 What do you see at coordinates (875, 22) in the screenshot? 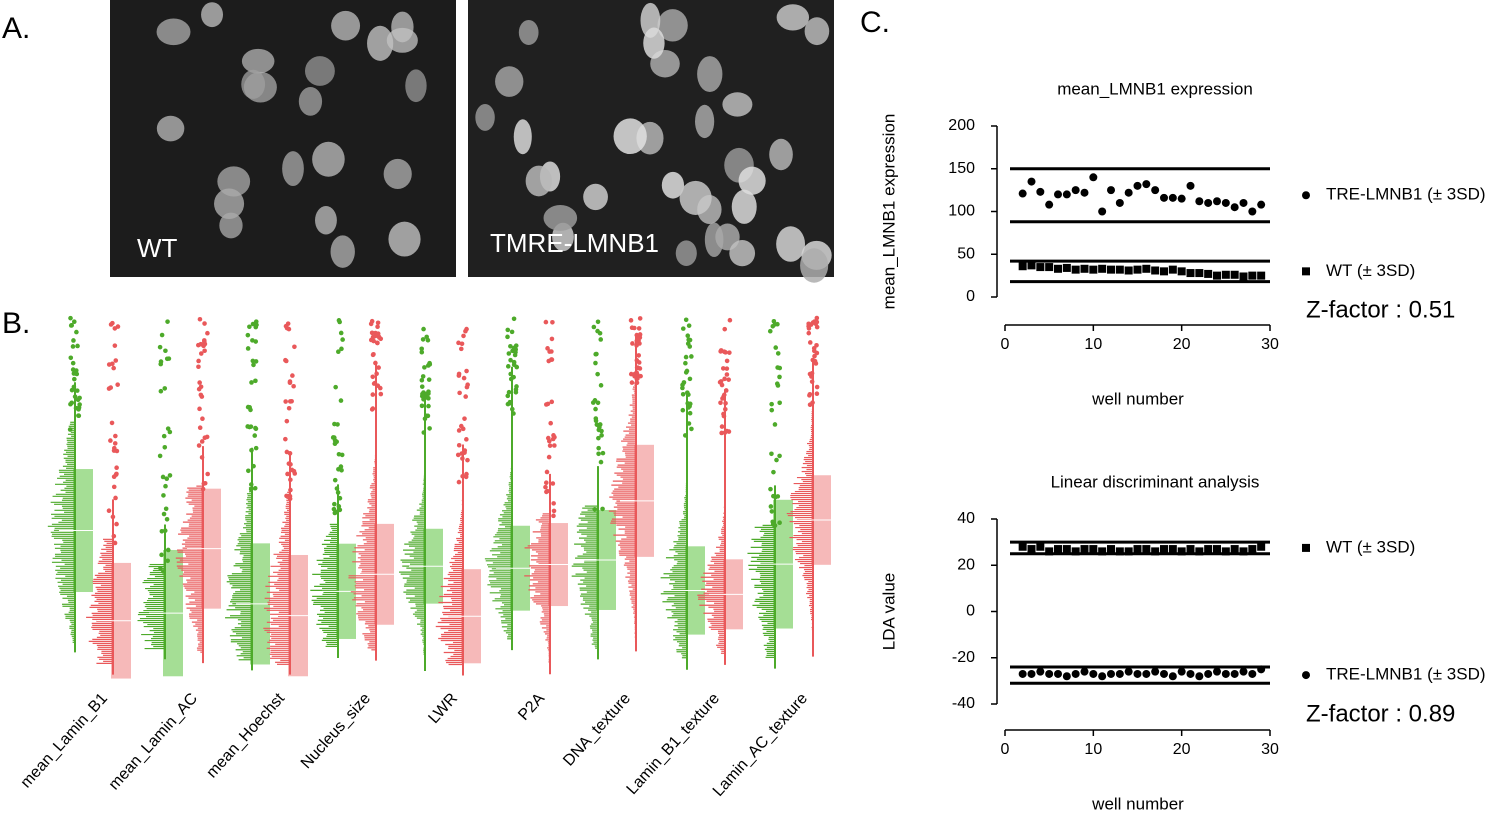
I see `panel-label: C.` at bounding box center [875, 22].